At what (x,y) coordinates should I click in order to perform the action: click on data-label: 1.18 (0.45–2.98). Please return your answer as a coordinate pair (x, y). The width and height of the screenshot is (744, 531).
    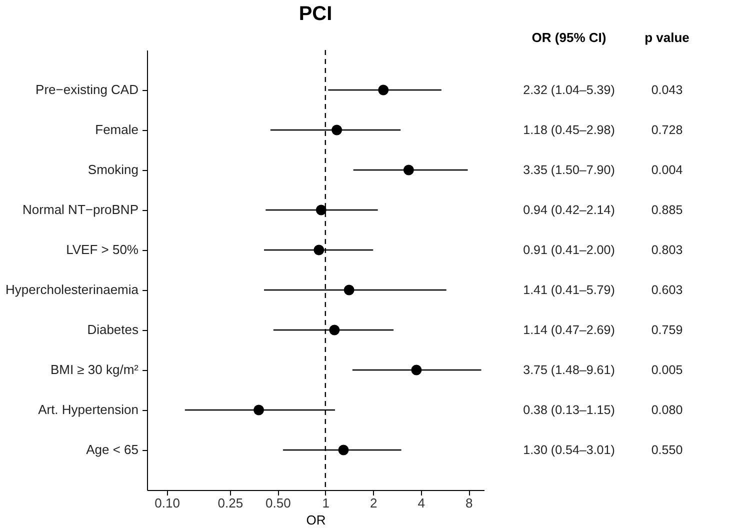
    Looking at the image, I should click on (569, 130).